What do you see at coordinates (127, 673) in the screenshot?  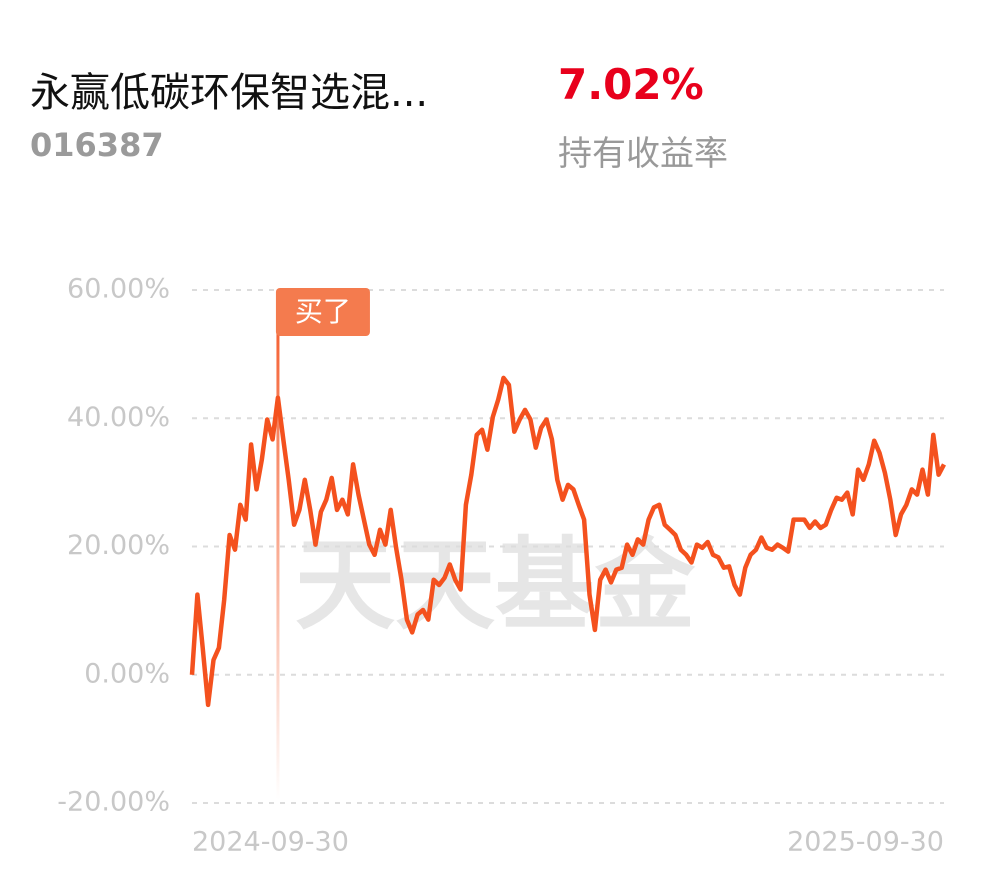 I see `y-tick-label: 0.00%` at bounding box center [127, 673].